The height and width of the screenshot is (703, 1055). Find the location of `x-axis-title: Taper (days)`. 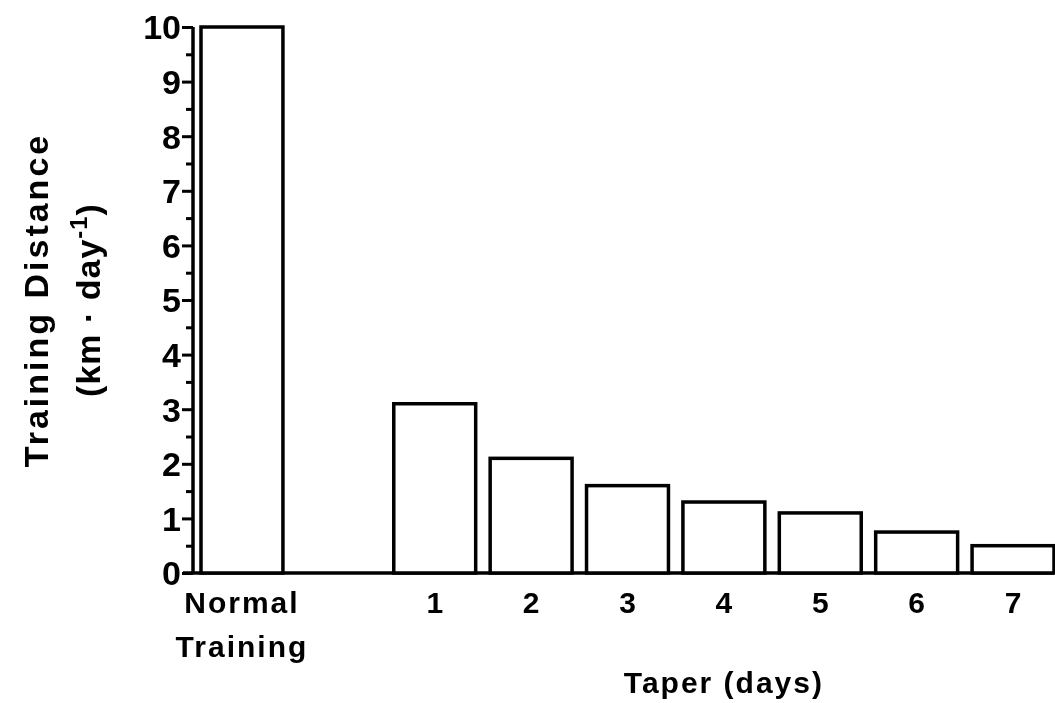

x-axis-title: Taper (days) is located at coordinates (723, 682).